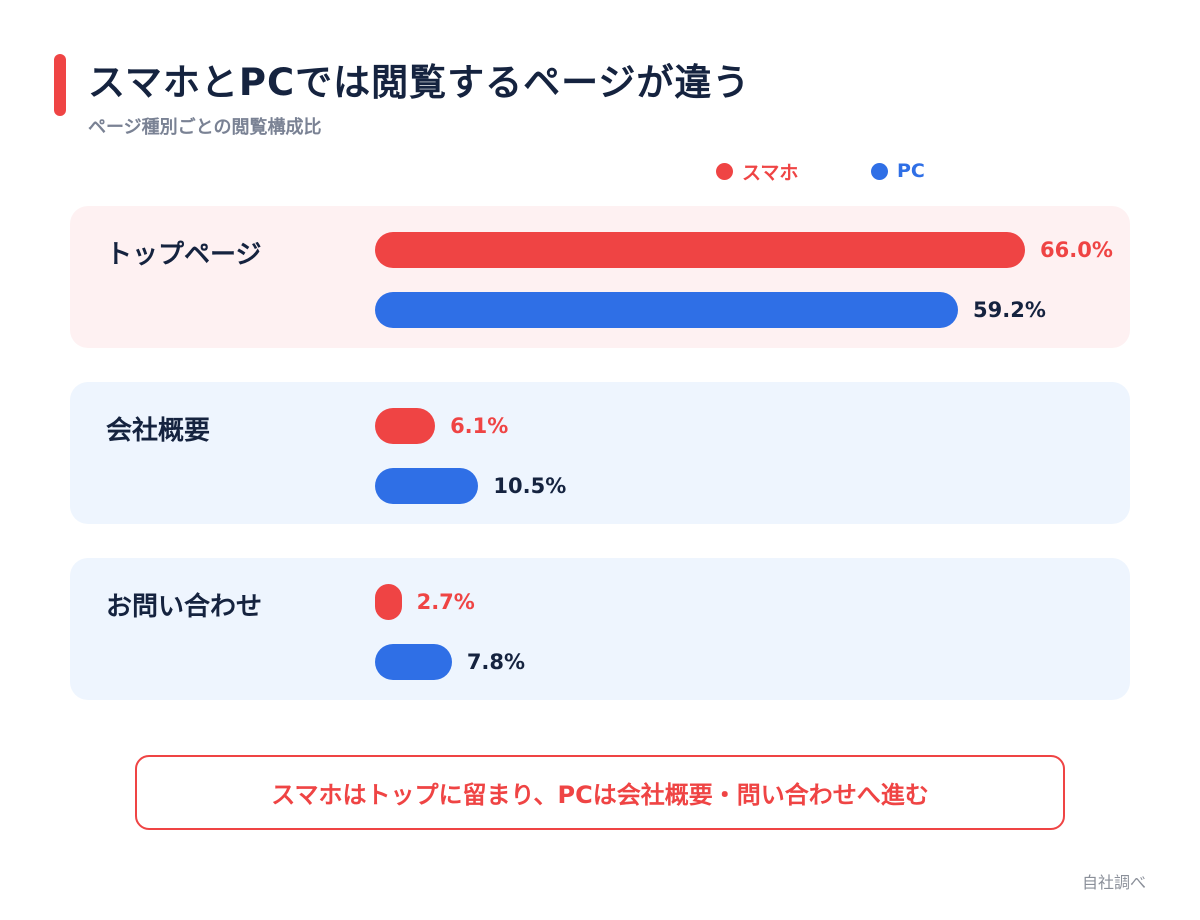 This screenshot has width=1200, height=920. Describe the element at coordinates (530, 486) in the screenshot. I see `value-label-pc-company: 10.5%` at that location.